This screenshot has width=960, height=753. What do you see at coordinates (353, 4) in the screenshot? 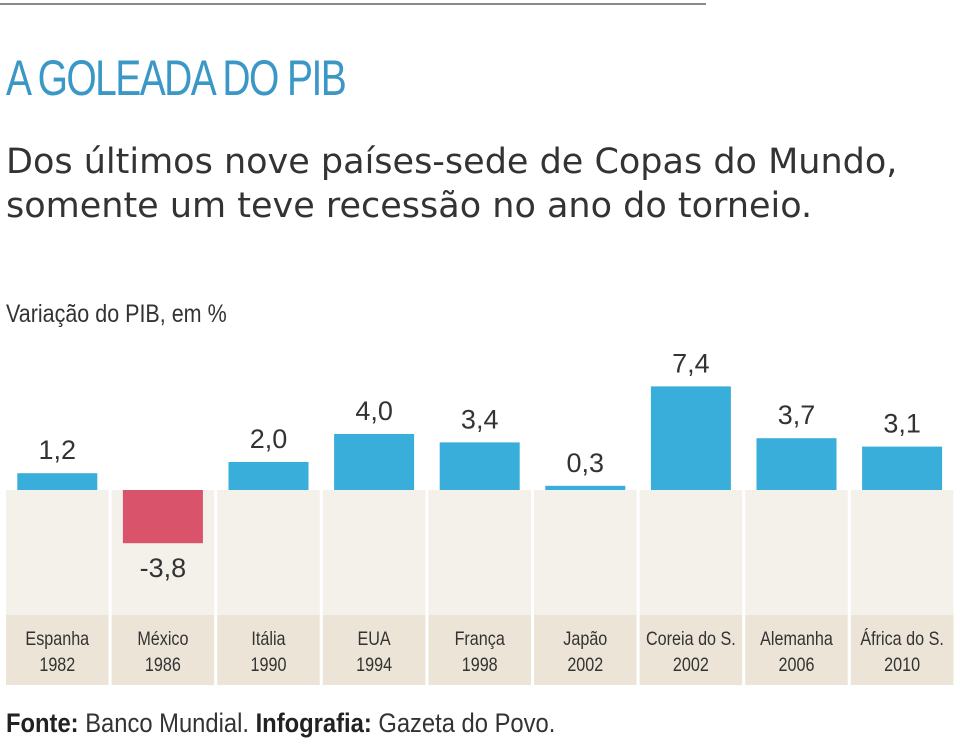
I see `top-rule` at bounding box center [353, 4].